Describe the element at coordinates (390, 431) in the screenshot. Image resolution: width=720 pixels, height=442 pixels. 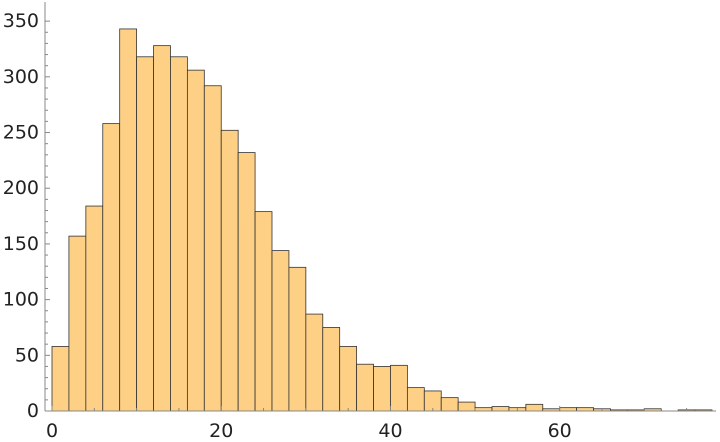
I see `x-tick-label: 40` at that location.